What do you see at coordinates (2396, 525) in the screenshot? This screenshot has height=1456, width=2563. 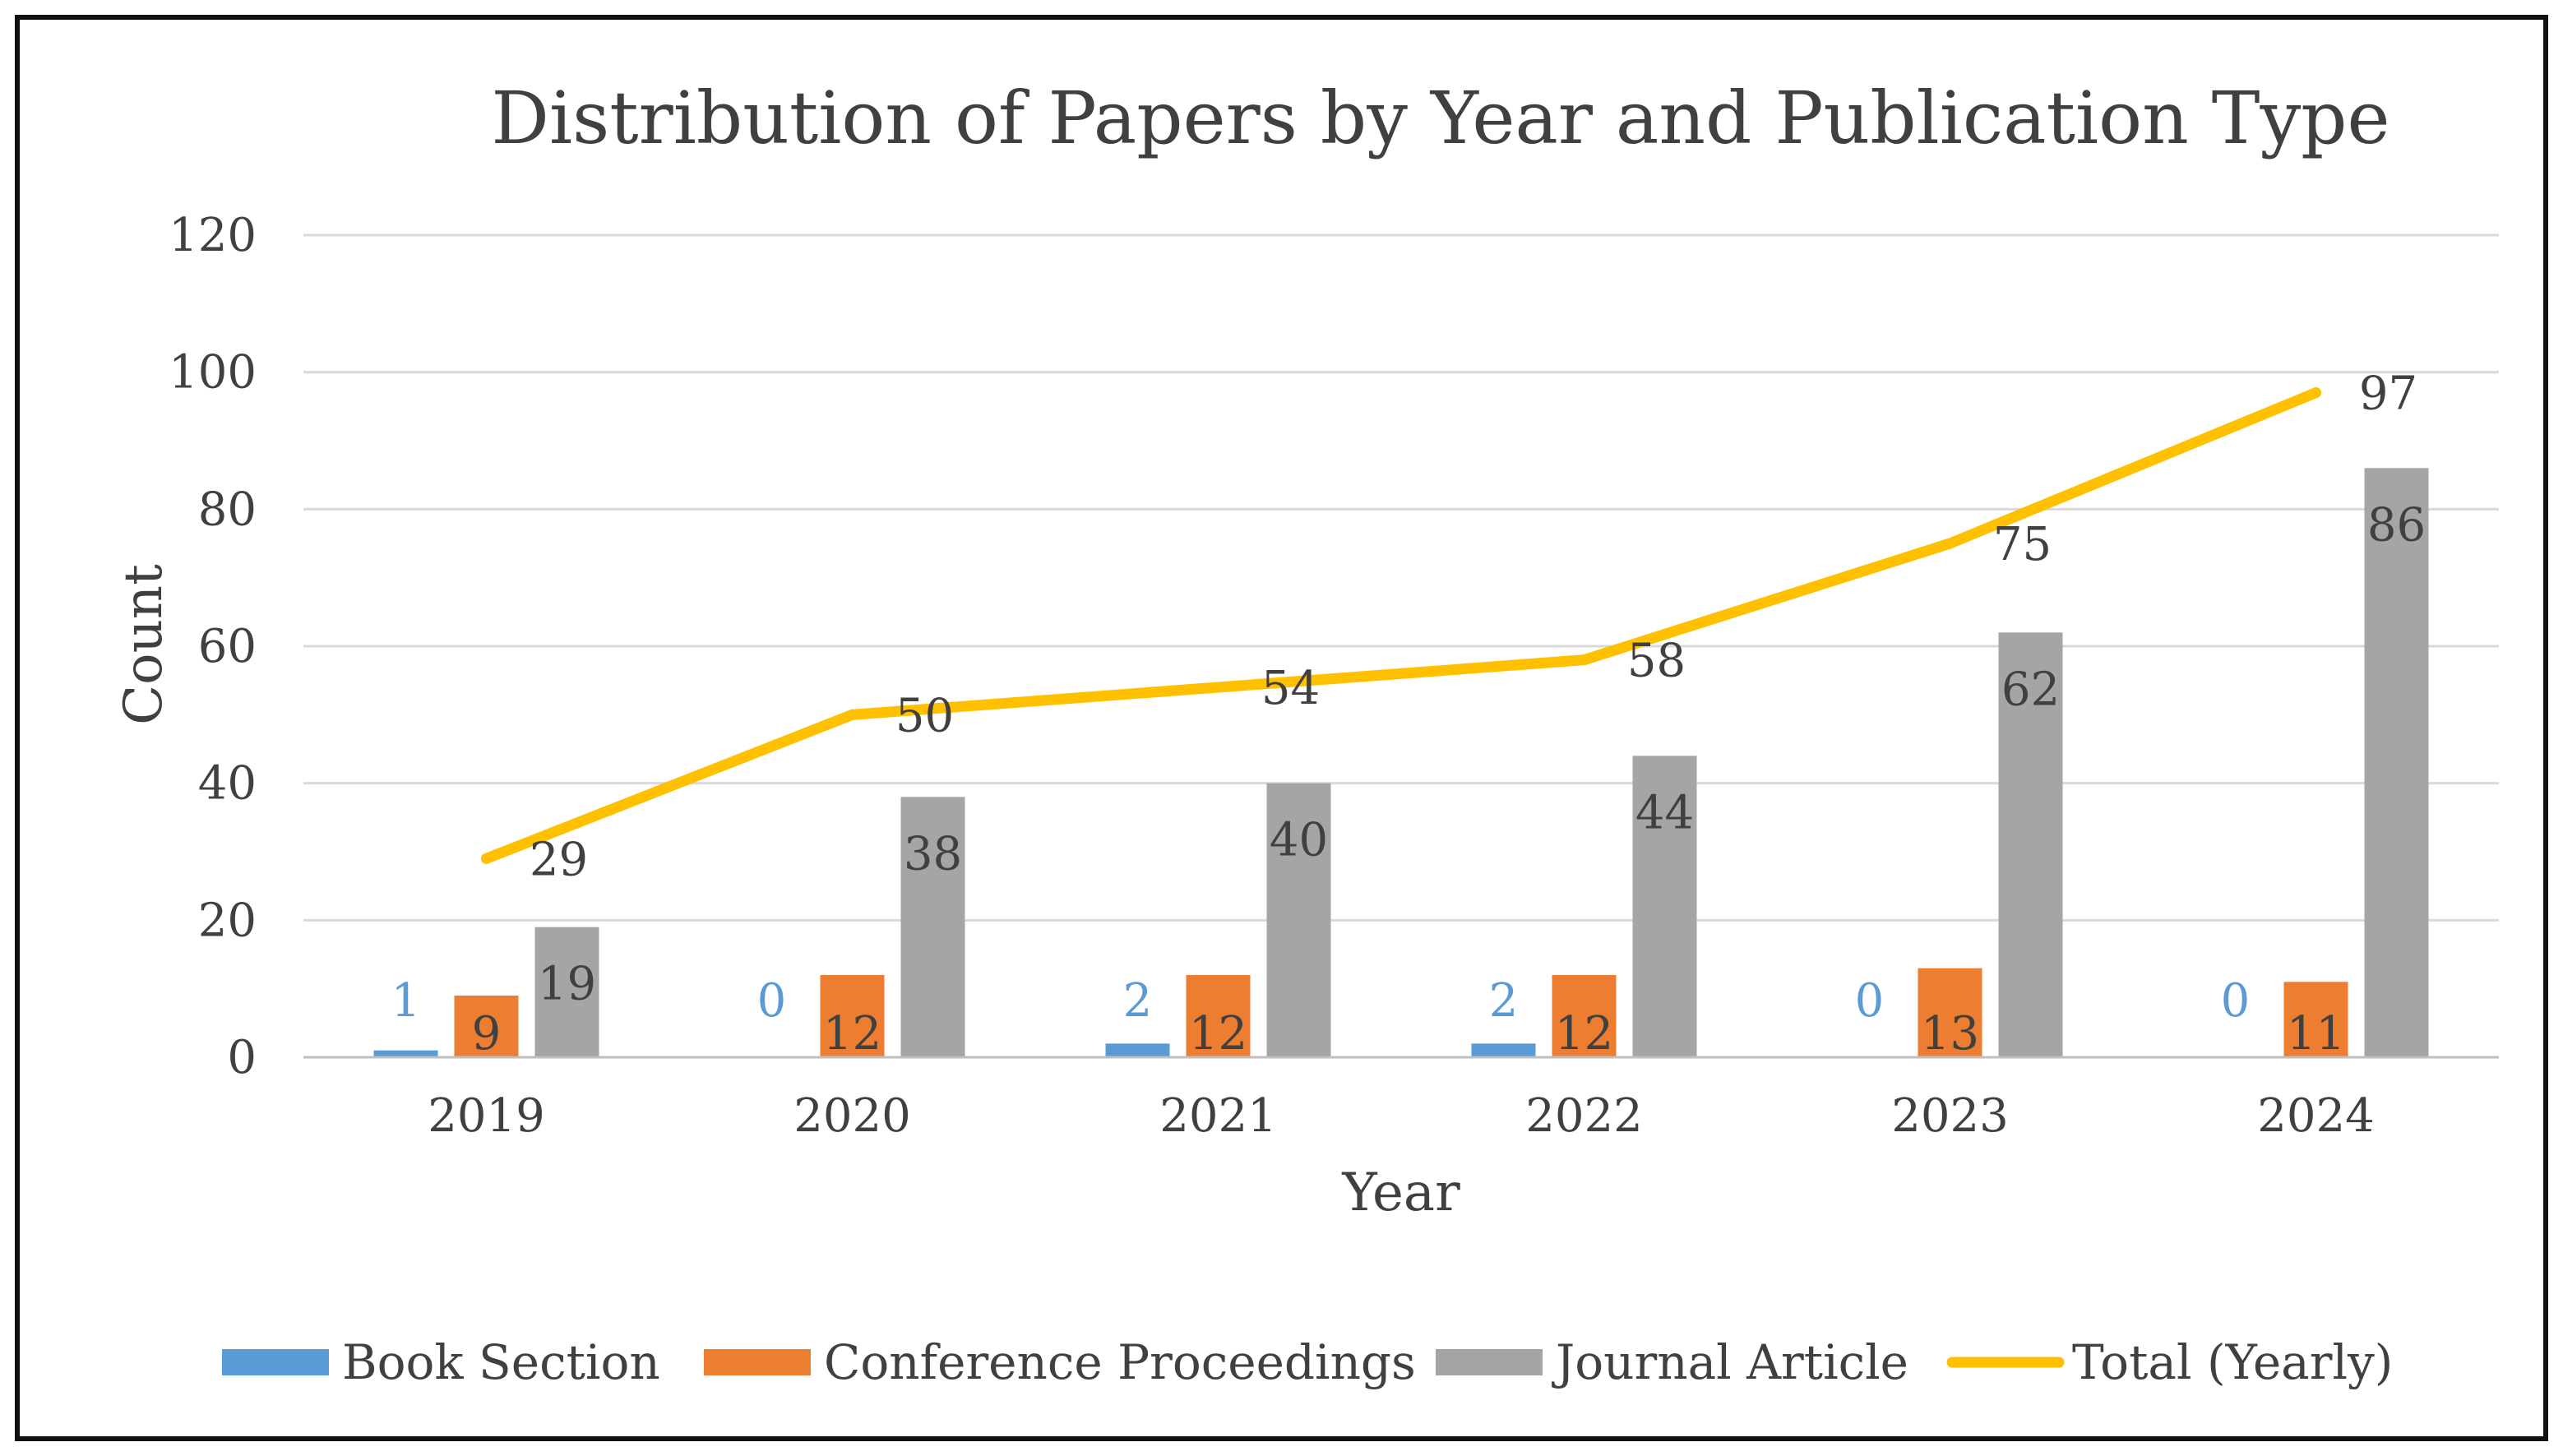 I see `data-label-journal-article: 86` at bounding box center [2396, 525].